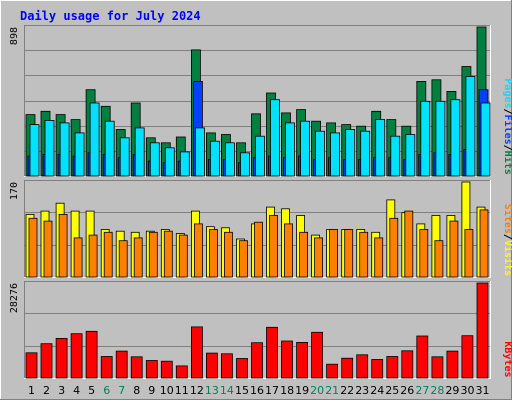 This screenshot has height=400, width=512. What do you see at coordinates (347, 390) in the screenshot?
I see `x-tick-label-day-22: 22` at bounding box center [347, 390].